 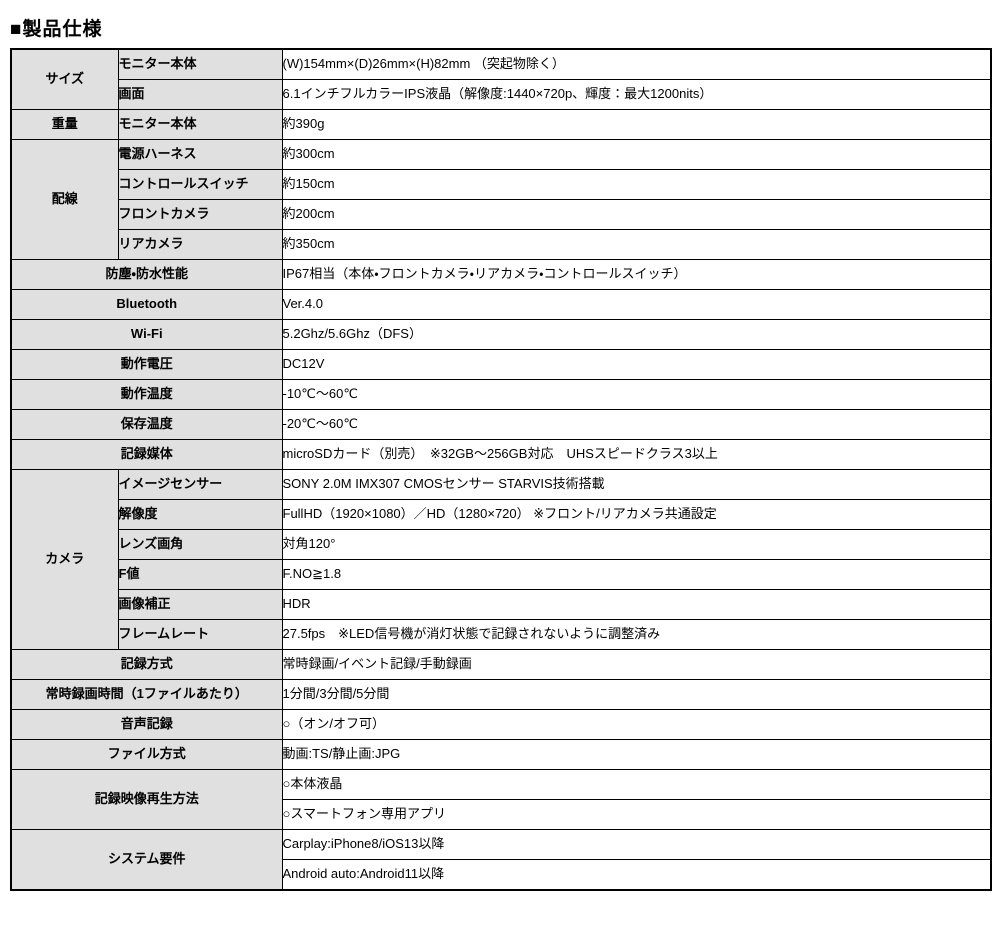 I want to click on table-row: 保存温度 -20℃～60℃, so click(x=501, y=424).